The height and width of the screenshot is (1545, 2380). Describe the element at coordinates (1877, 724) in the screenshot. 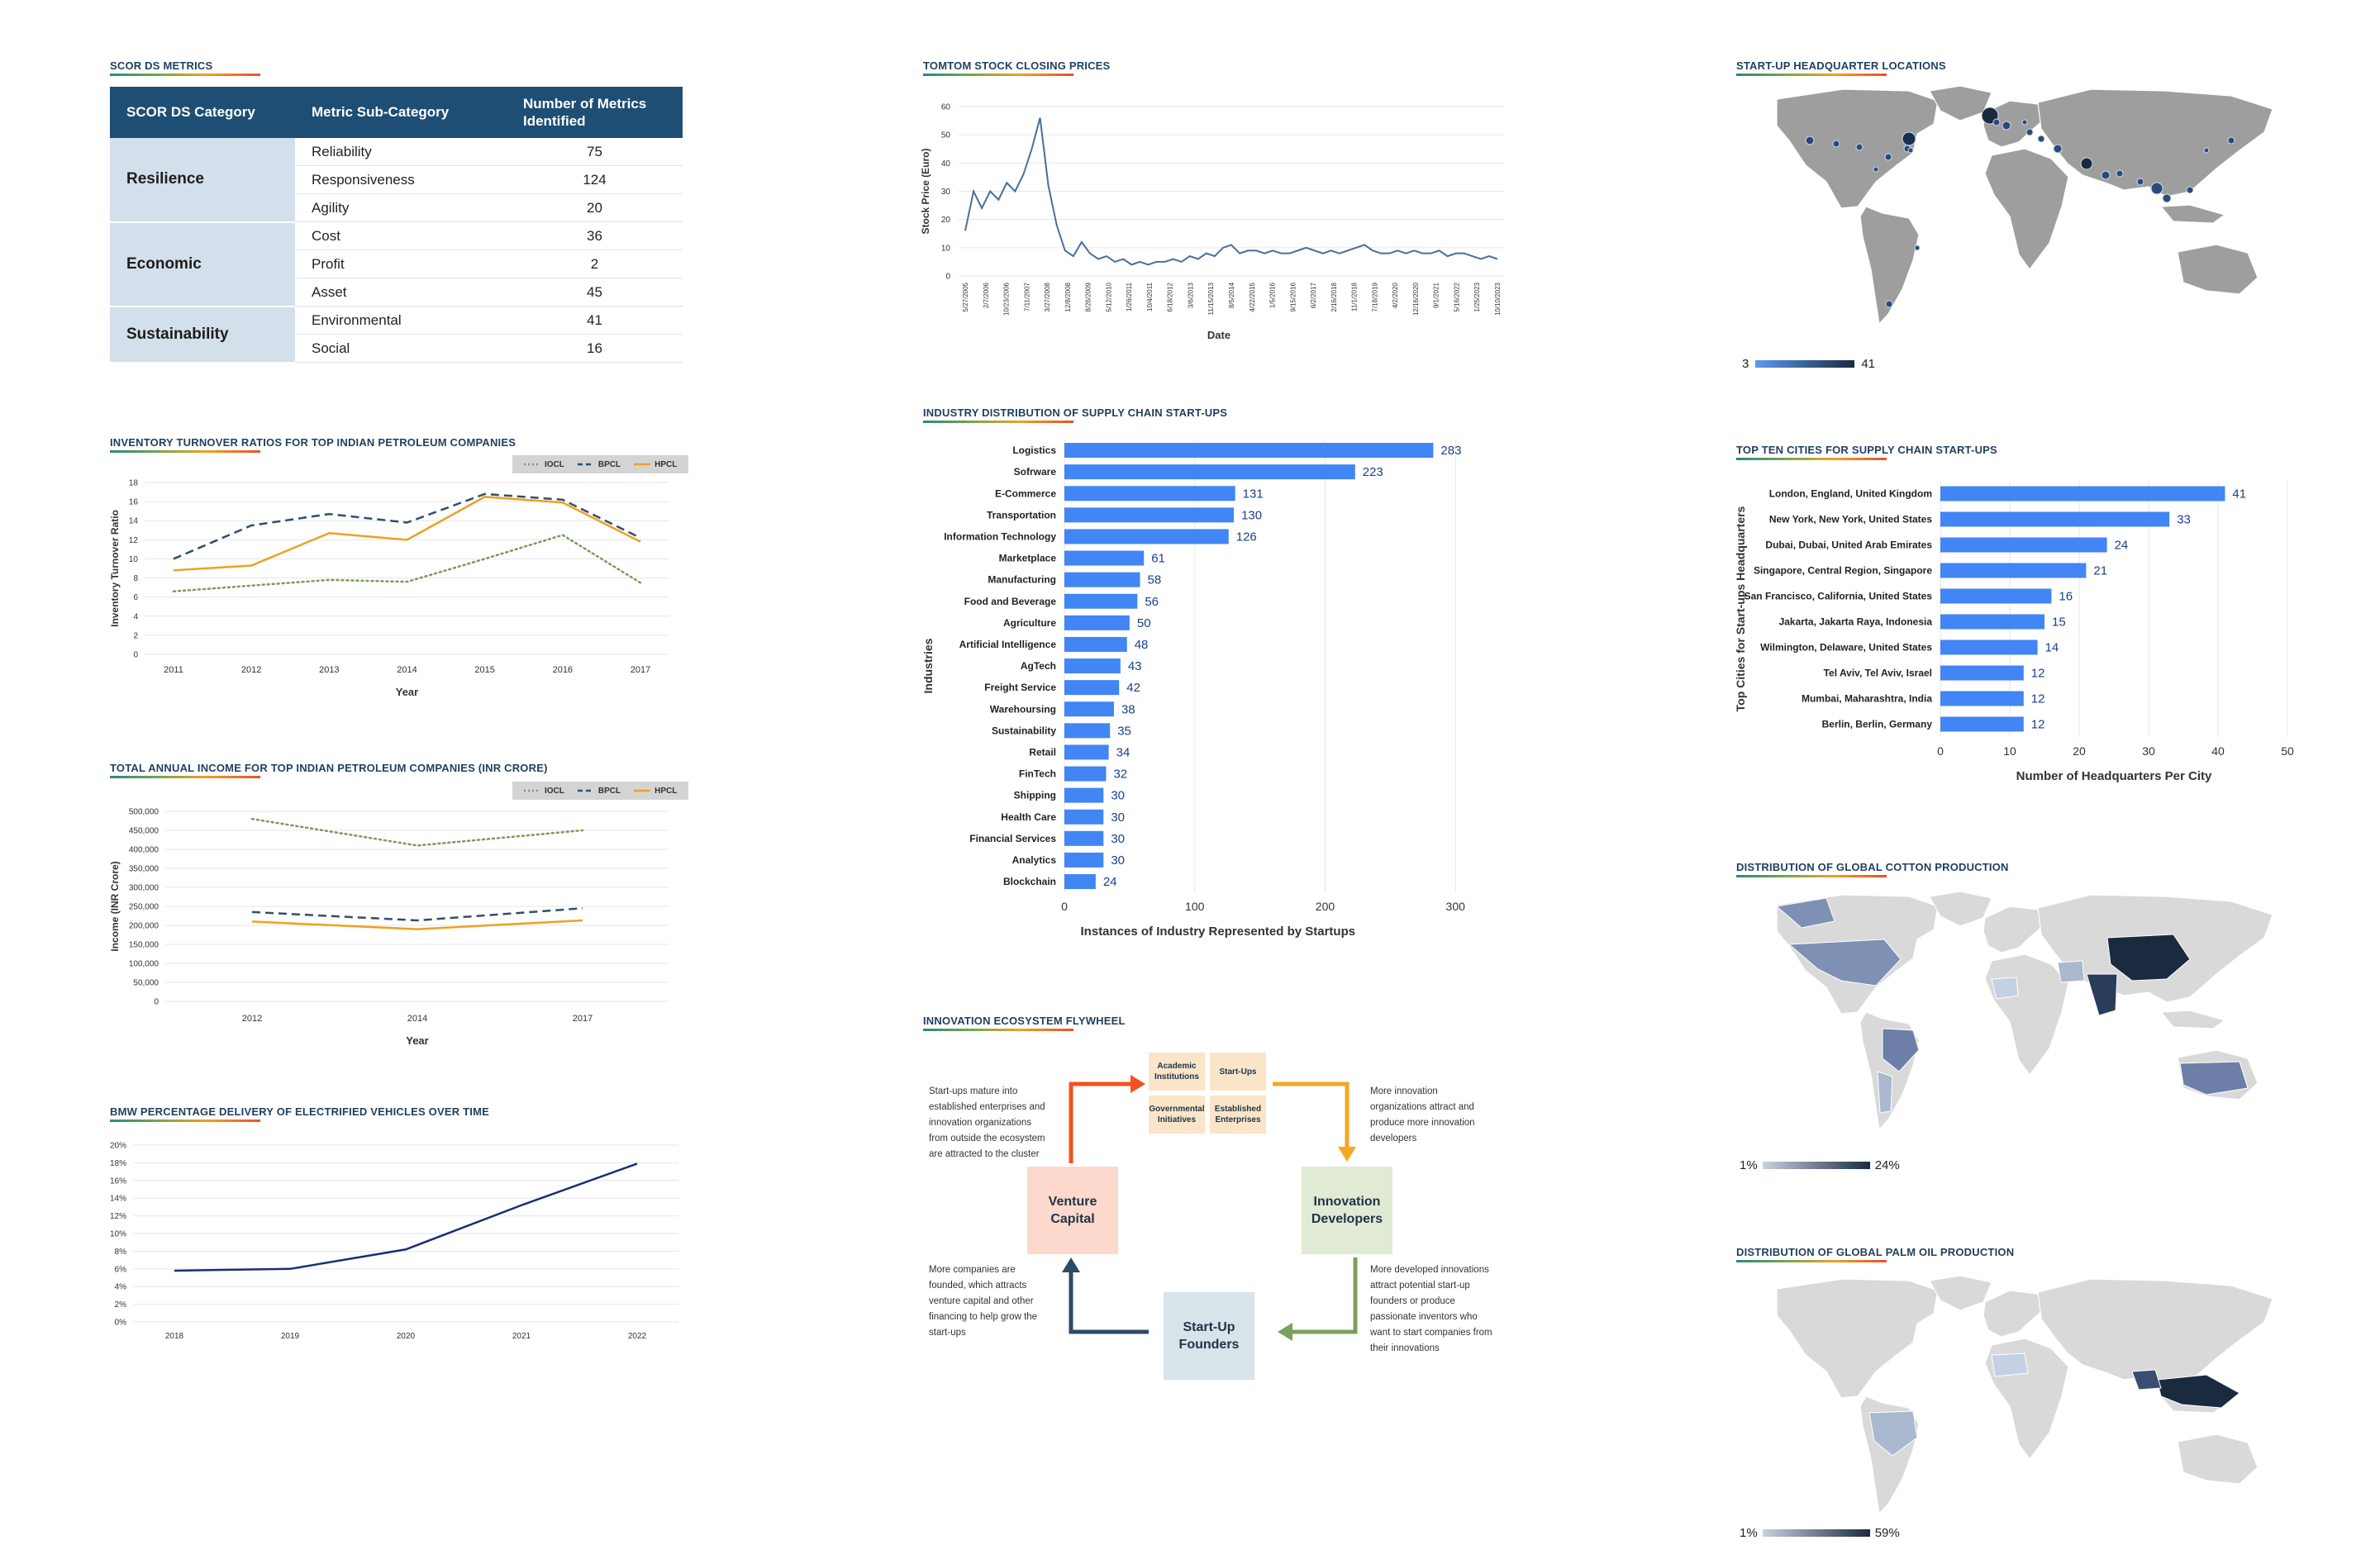

I see `category-label: Berlin, Berlin, Germany` at that location.